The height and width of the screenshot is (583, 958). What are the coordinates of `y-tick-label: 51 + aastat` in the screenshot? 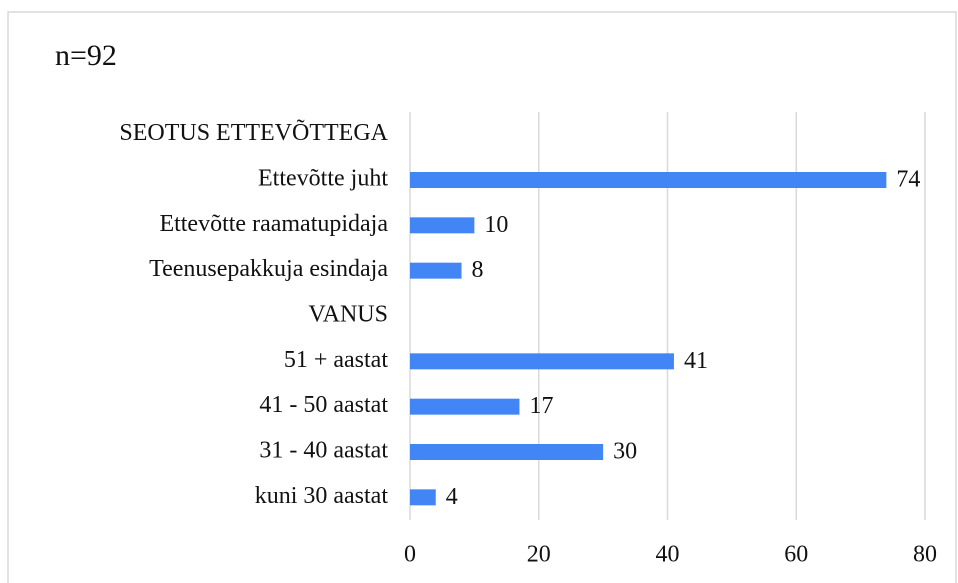 It's located at (336, 360).